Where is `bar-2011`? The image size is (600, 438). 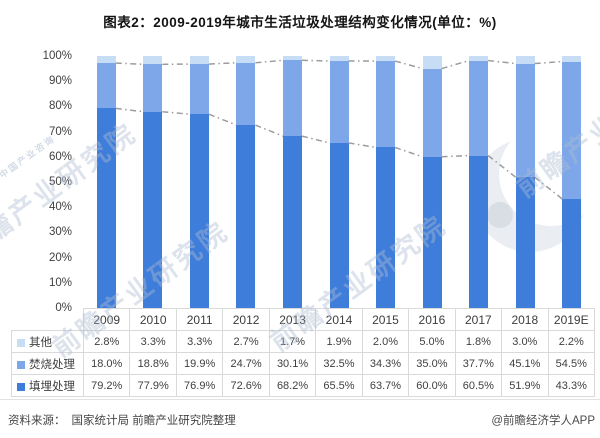
bar-2011 is located at coordinates (199, 182).